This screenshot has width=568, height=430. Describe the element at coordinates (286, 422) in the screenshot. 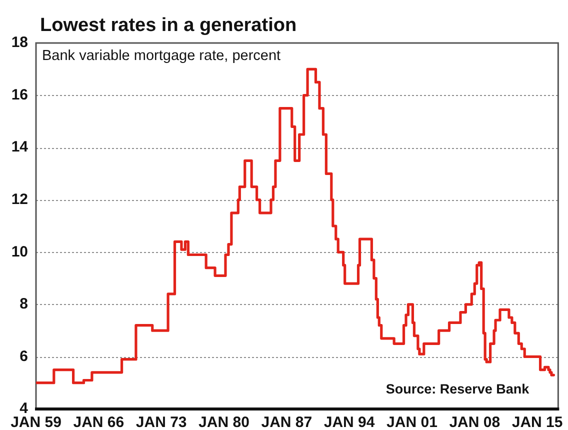

I see `x-tick-label: JAN 87` at that location.